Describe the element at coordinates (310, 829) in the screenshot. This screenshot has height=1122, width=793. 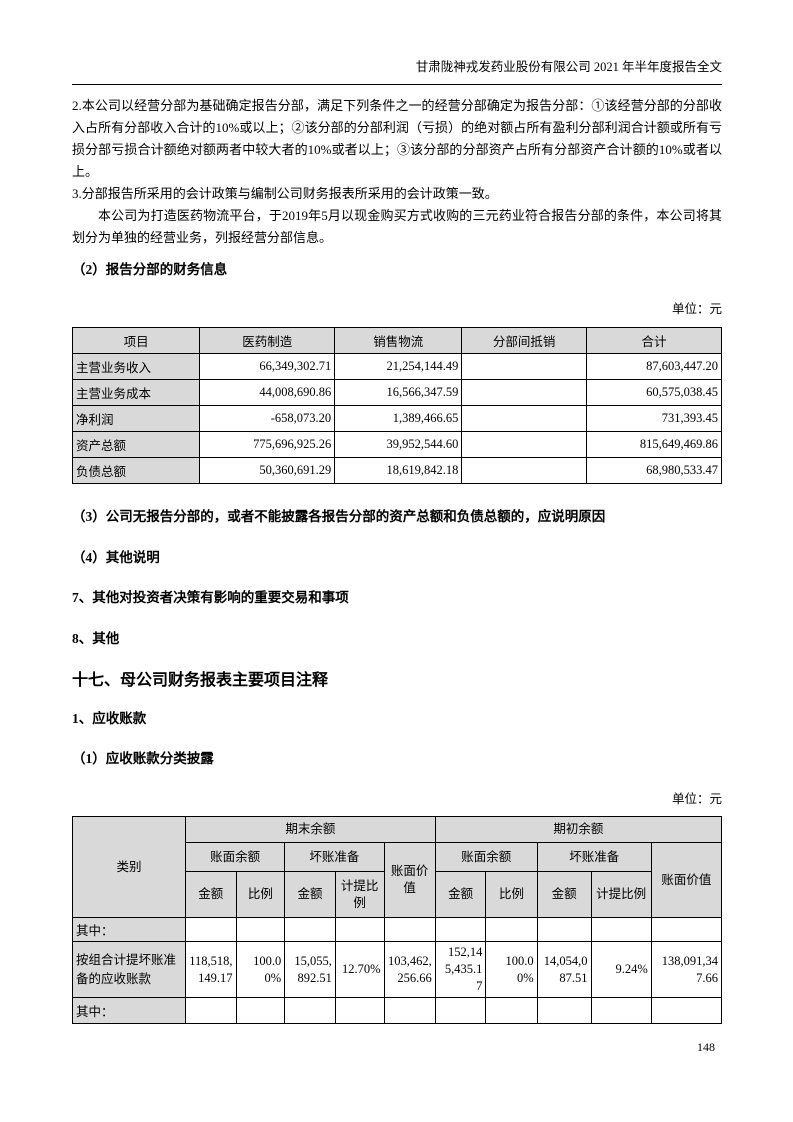
I see `period-end-group-header: 期末余额` at that location.